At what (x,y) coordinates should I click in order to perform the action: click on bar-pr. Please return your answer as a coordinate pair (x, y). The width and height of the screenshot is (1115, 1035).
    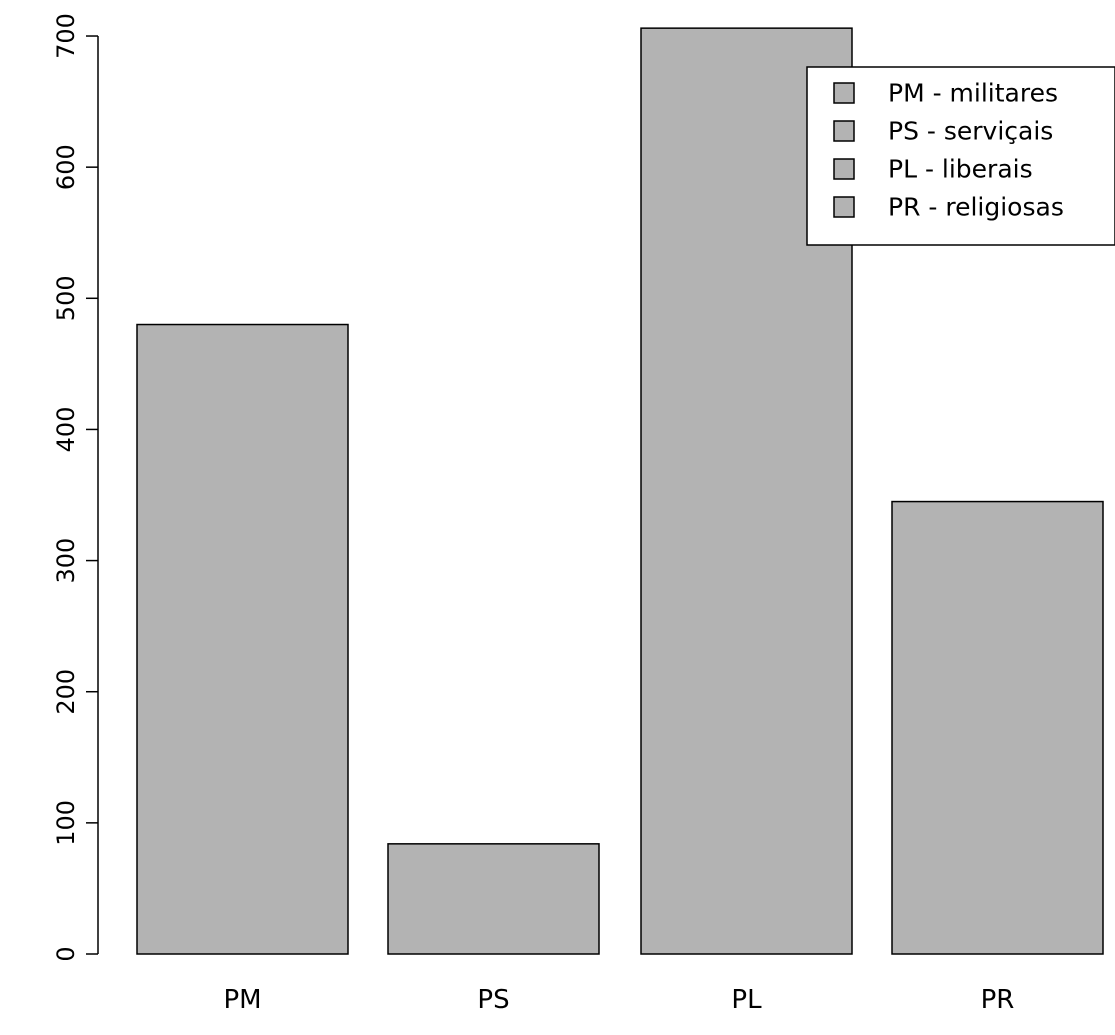
    Looking at the image, I should click on (997, 727).